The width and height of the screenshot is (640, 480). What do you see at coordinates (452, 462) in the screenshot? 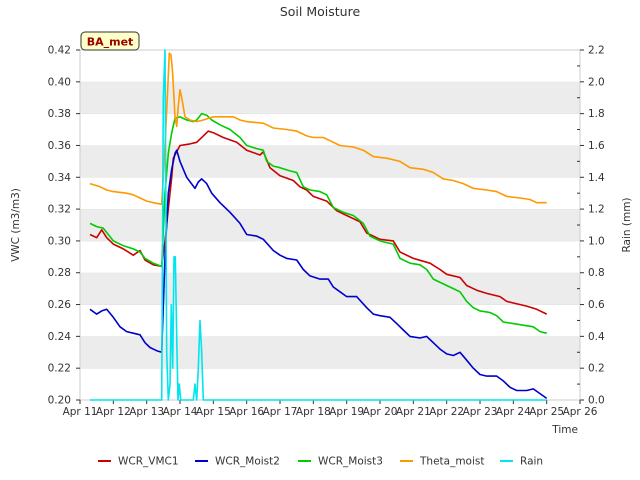
I see `legend-label: Theta_moist` at bounding box center [452, 462].